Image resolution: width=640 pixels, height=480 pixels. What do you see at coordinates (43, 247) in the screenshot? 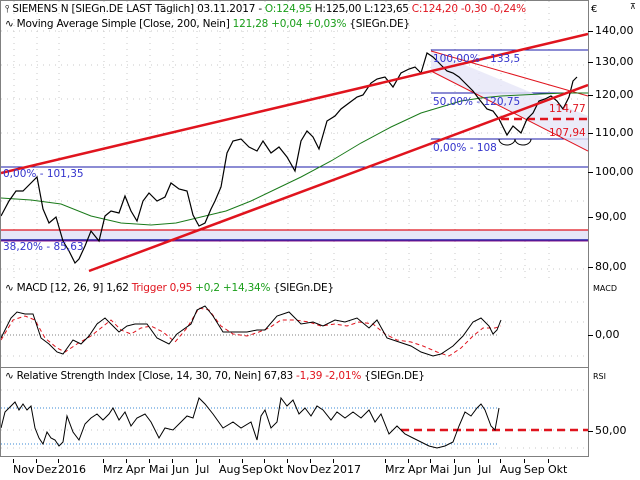
I see `fib-label-left-bottom: 38,20% - 85,63` at bounding box center [43, 247].